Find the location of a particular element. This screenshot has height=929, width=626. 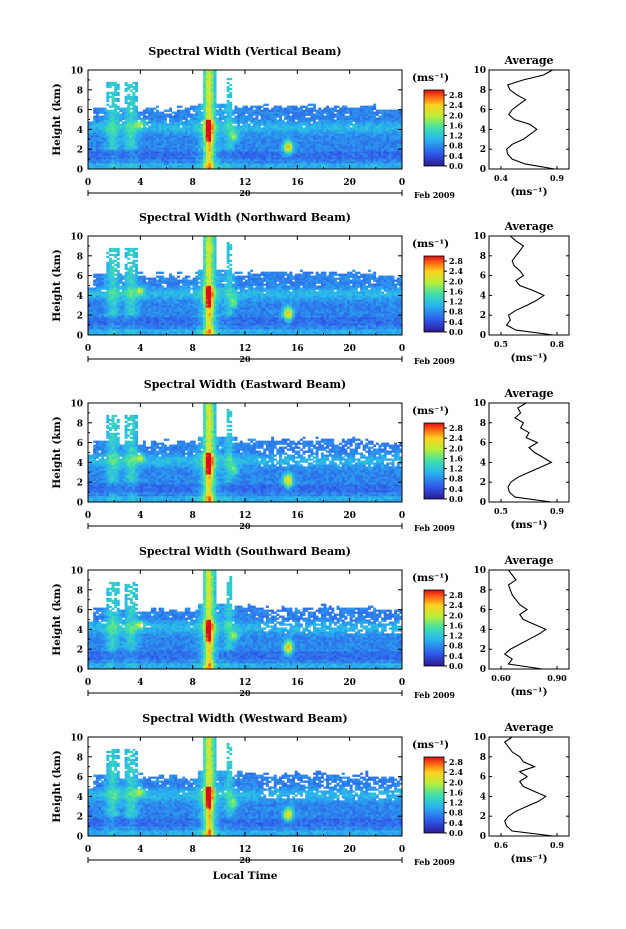

panel-title: Spectral Width (Westward Beam) is located at coordinates (244, 718).